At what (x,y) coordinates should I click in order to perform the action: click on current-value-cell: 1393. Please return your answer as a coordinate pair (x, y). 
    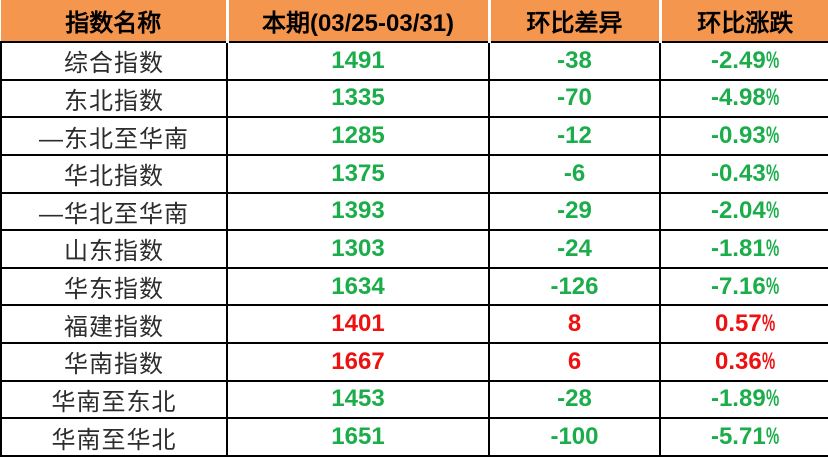
    Looking at the image, I should click on (358, 211).